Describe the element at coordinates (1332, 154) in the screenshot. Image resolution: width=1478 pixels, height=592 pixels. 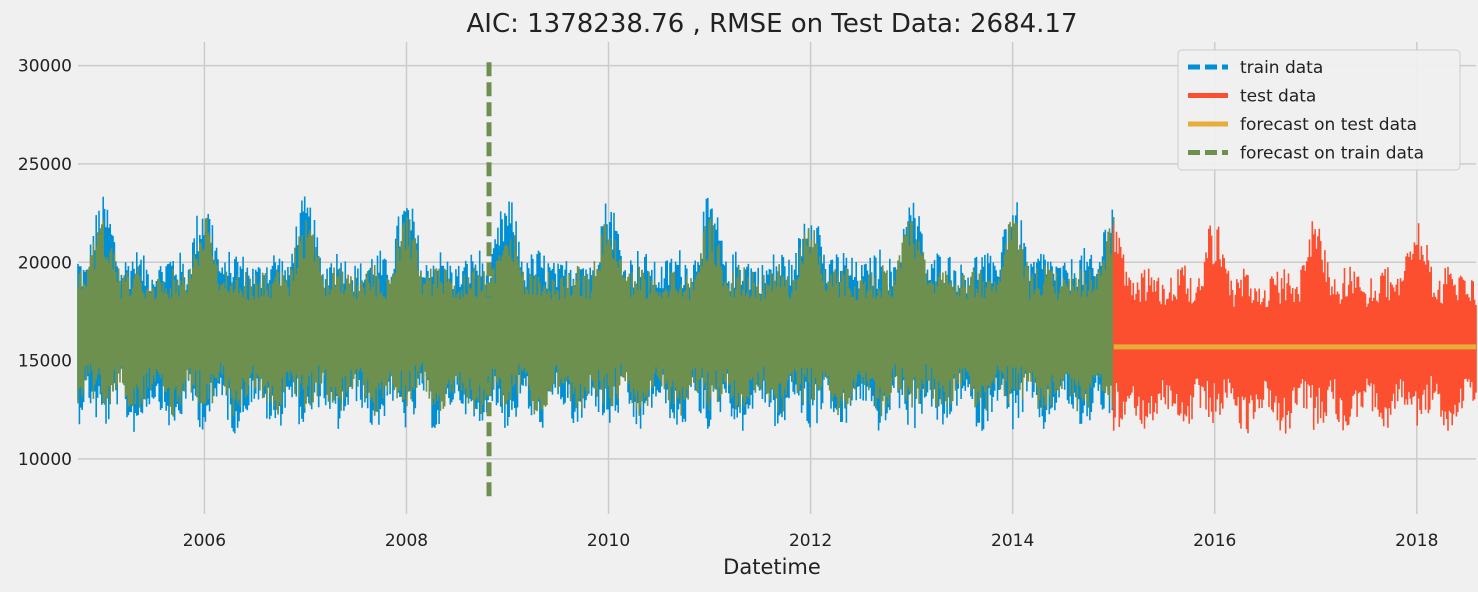
I see `legend-label: forecast on train data` at that location.